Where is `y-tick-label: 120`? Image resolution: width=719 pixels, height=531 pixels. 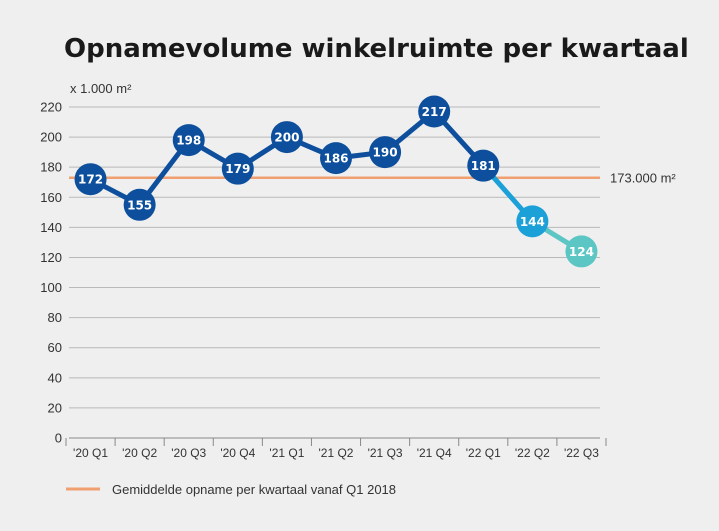 y-tick-label: 120 is located at coordinates (51, 257).